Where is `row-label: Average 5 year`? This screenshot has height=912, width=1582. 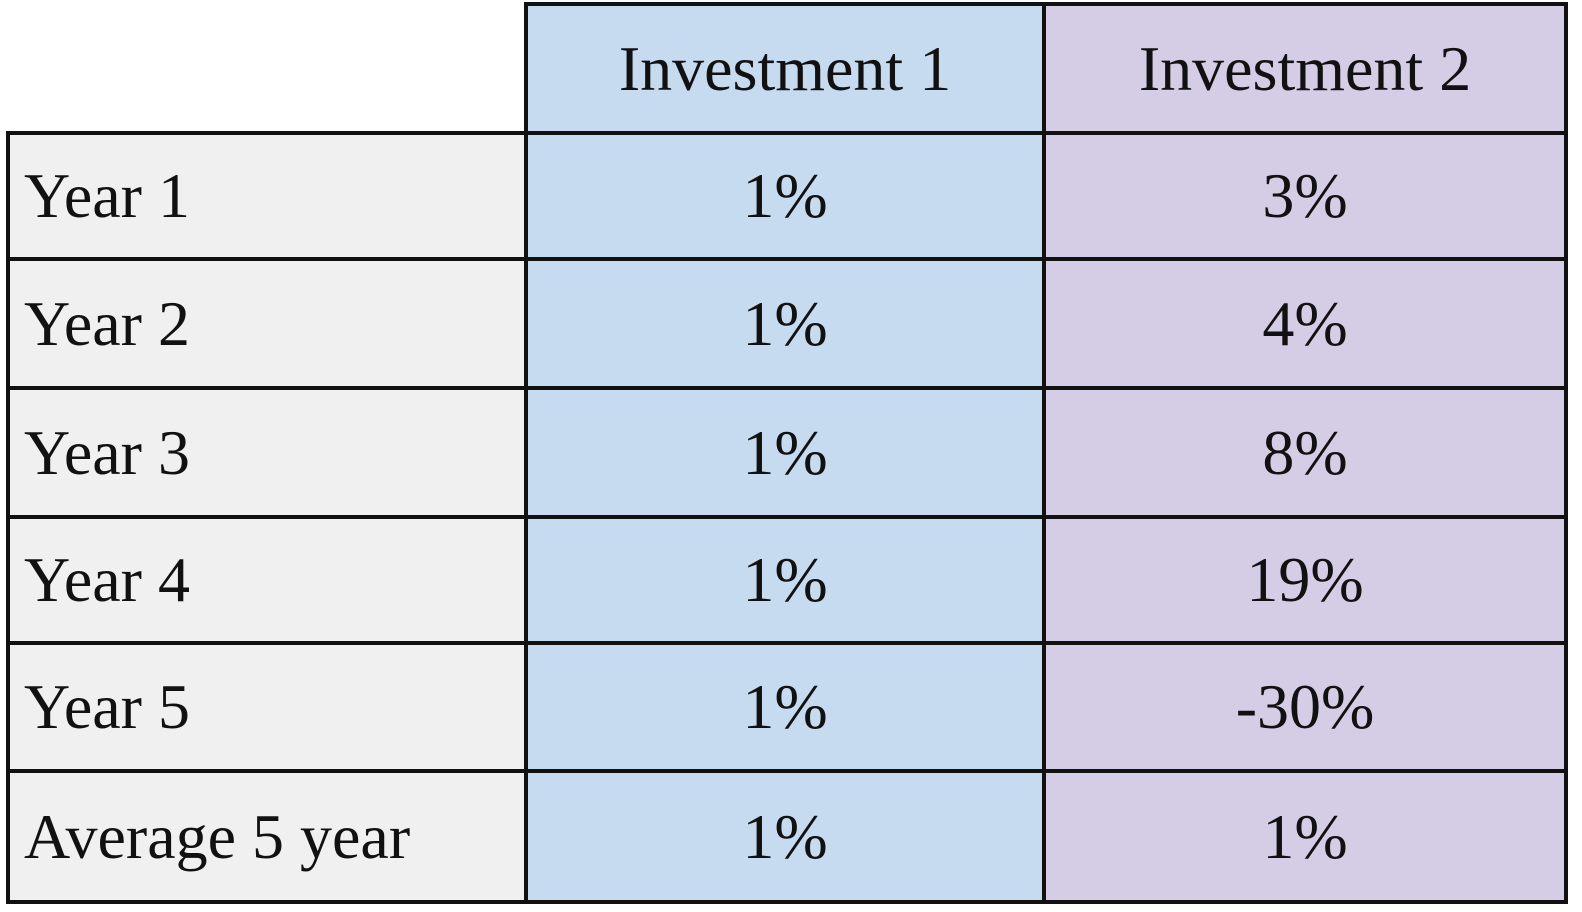 row-label: Average 5 year is located at coordinates (267, 836).